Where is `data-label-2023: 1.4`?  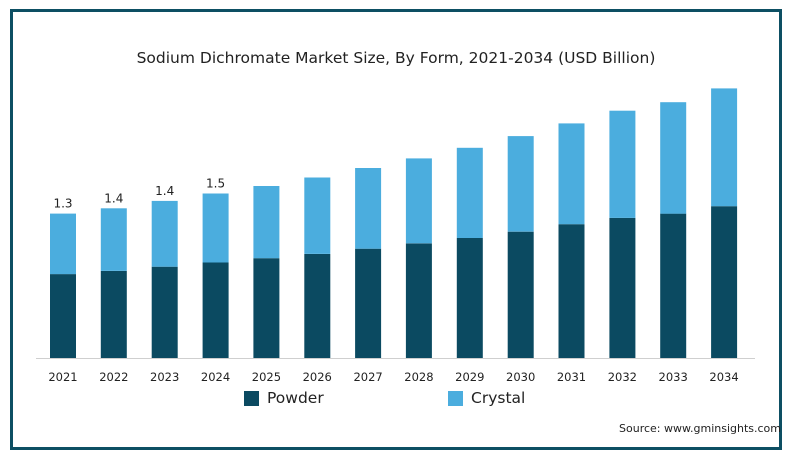
data-label-2023: 1.4 is located at coordinates (164, 191).